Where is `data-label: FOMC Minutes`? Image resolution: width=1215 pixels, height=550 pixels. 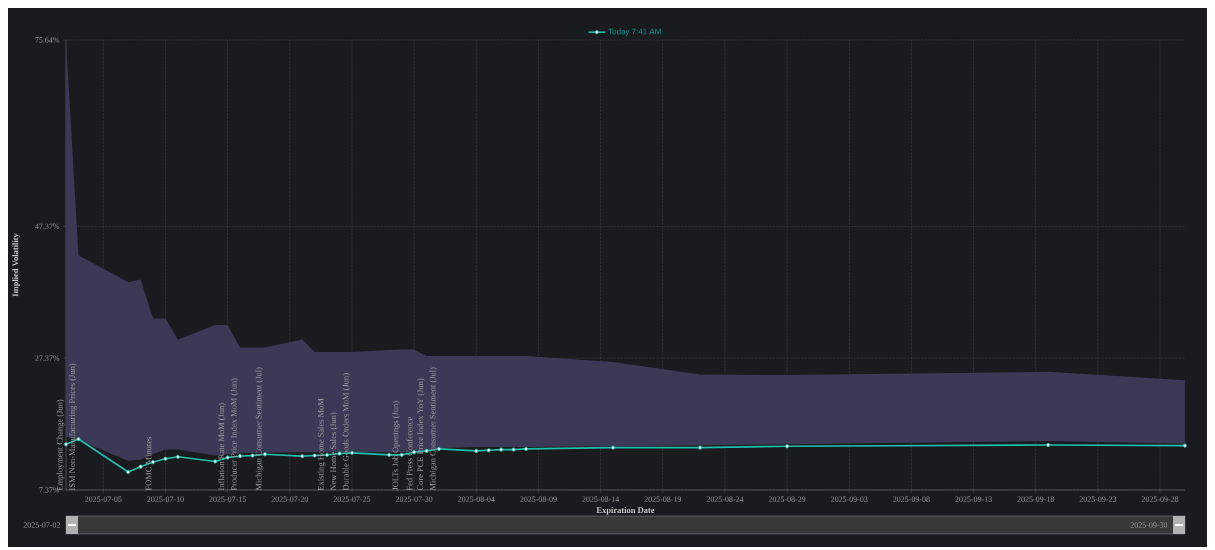 data-label: FOMC Minutes is located at coordinates (148, 464).